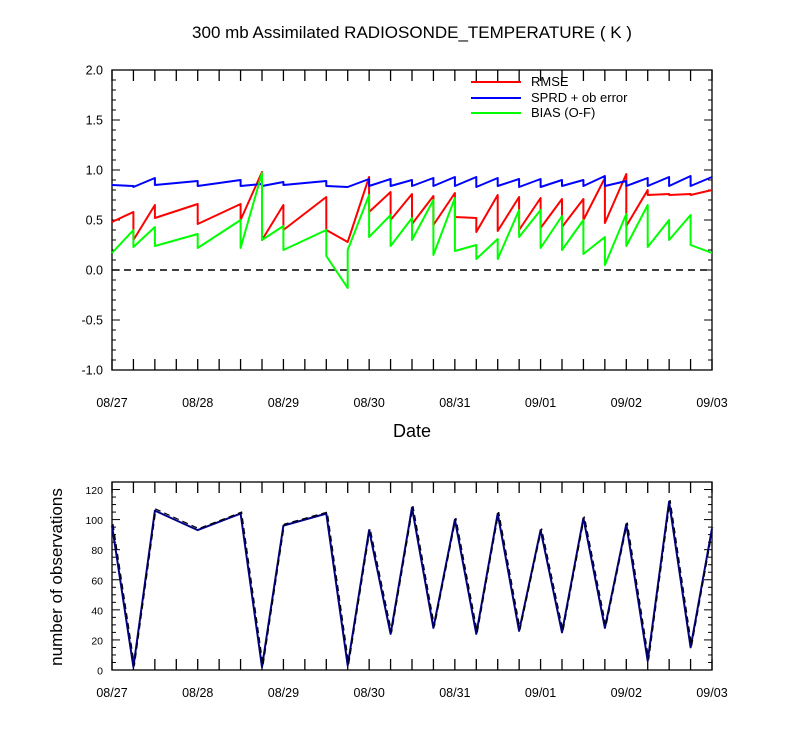  What do you see at coordinates (92, 371) in the screenshot?
I see `y-tick-label: -1.0` at bounding box center [92, 371].